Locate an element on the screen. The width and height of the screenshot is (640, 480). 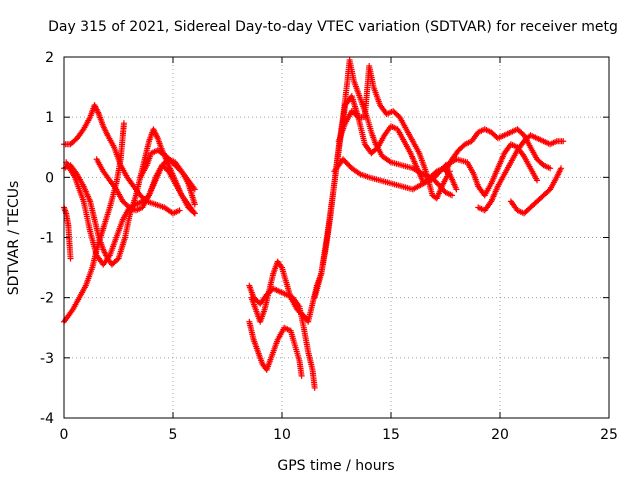
y-tick-label: 0 is located at coordinates (49, 178).